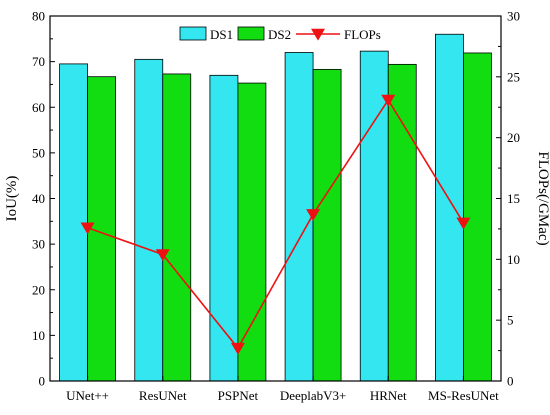 This screenshot has width=550, height=415. Describe the element at coordinates (362, 34) in the screenshot. I see `legend-label-flops: FLOPs` at that location.